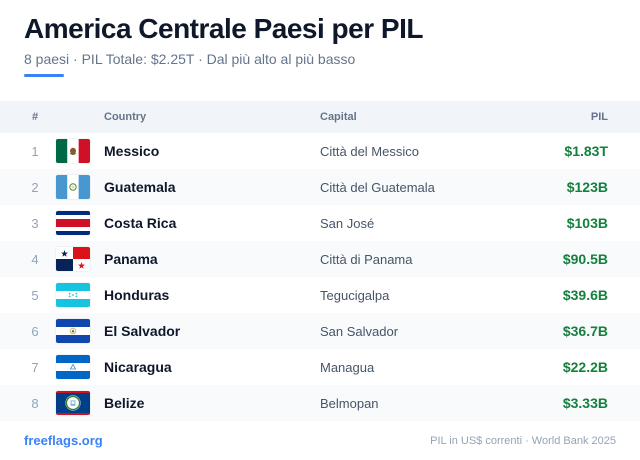  What do you see at coordinates (369, 151) in the screenshot?
I see `capital-cell: Città del Messico` at bounding box center [369, 151].